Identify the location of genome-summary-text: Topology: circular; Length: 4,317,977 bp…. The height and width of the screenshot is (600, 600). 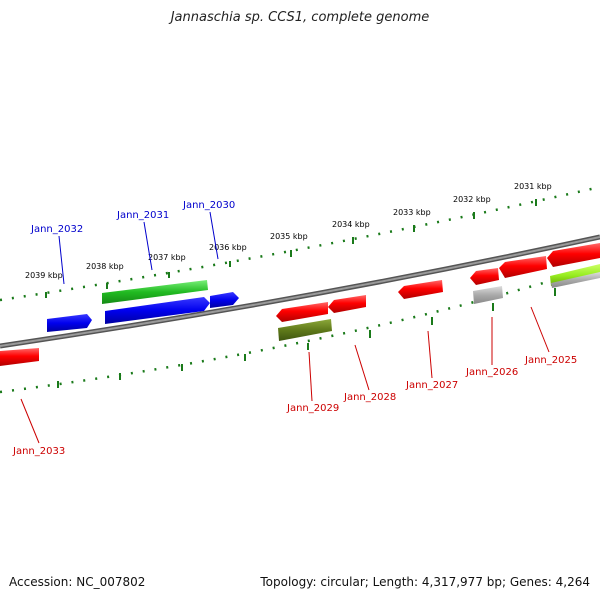
(425, 582).